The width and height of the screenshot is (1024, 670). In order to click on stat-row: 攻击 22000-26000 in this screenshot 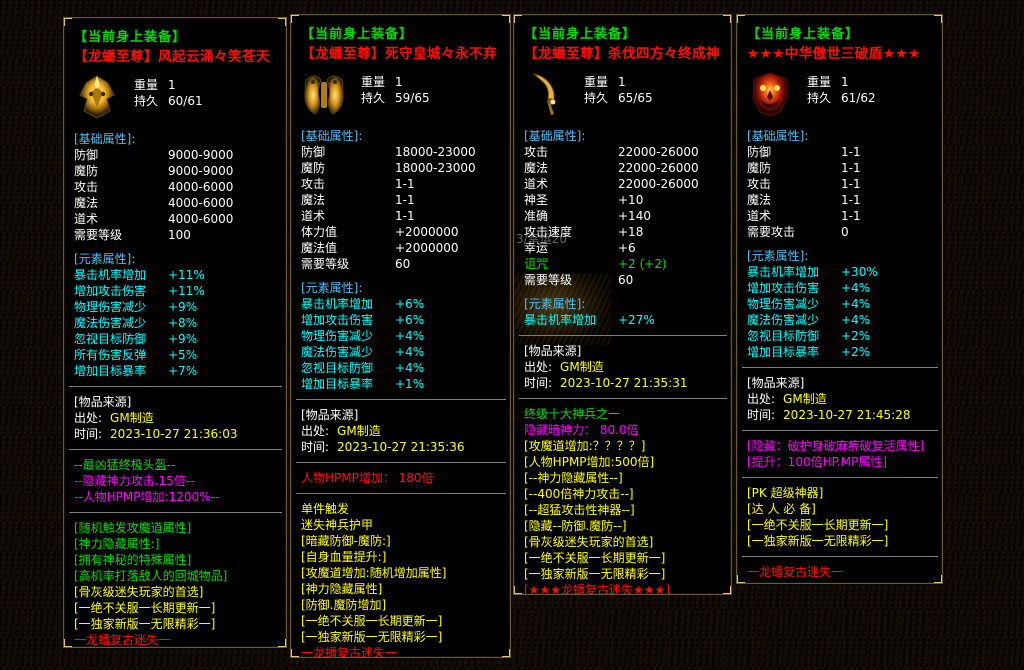, I will do `click(623, 152)`.